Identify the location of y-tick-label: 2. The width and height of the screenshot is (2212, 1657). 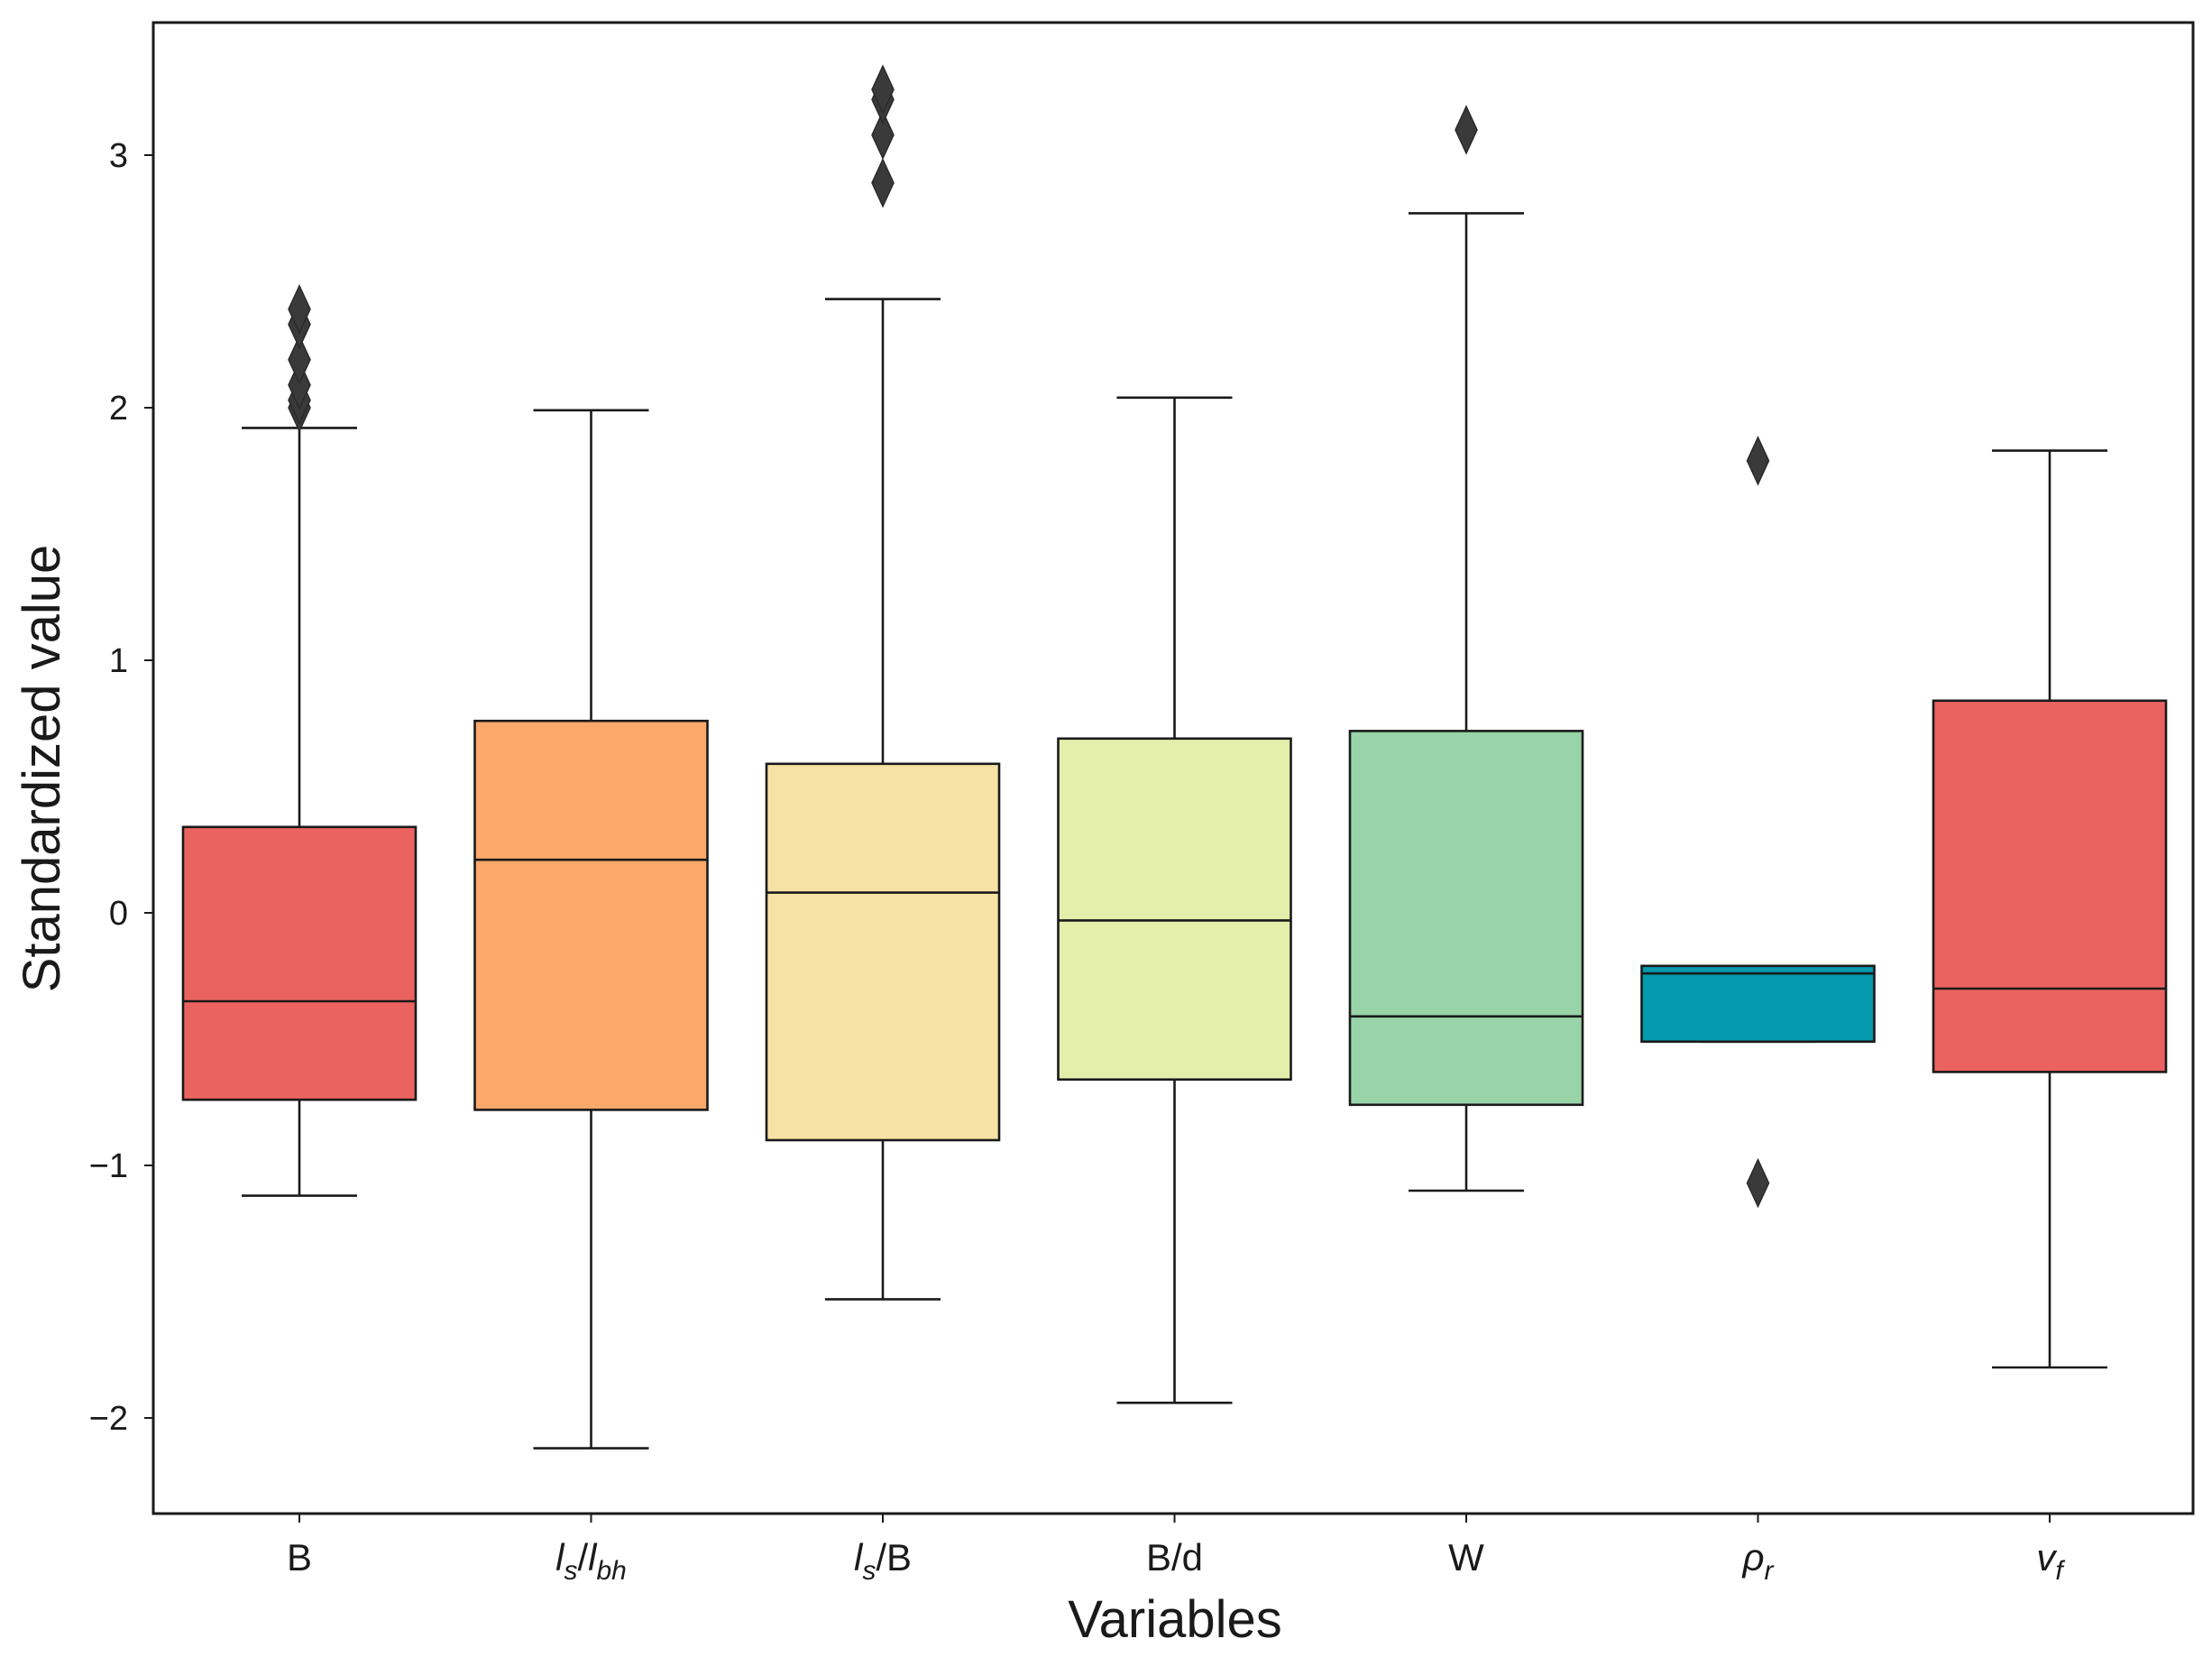
(119, 409).